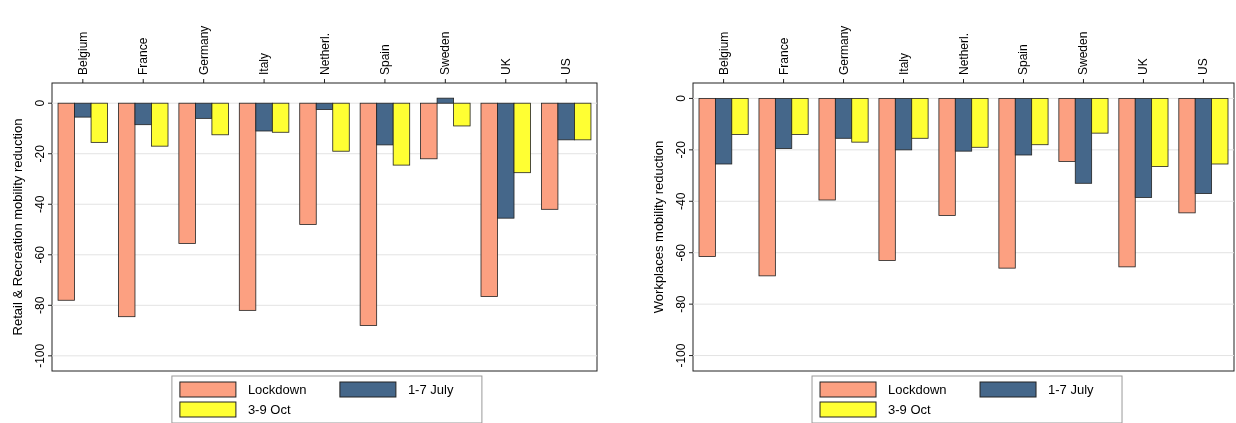 The image size is (1236, 423). What do you see at coordinates (17, 227) in the screenshot?
I see `y-axis-title: Retail & Recreation mobility reduction` at bounding box center [17, 227].